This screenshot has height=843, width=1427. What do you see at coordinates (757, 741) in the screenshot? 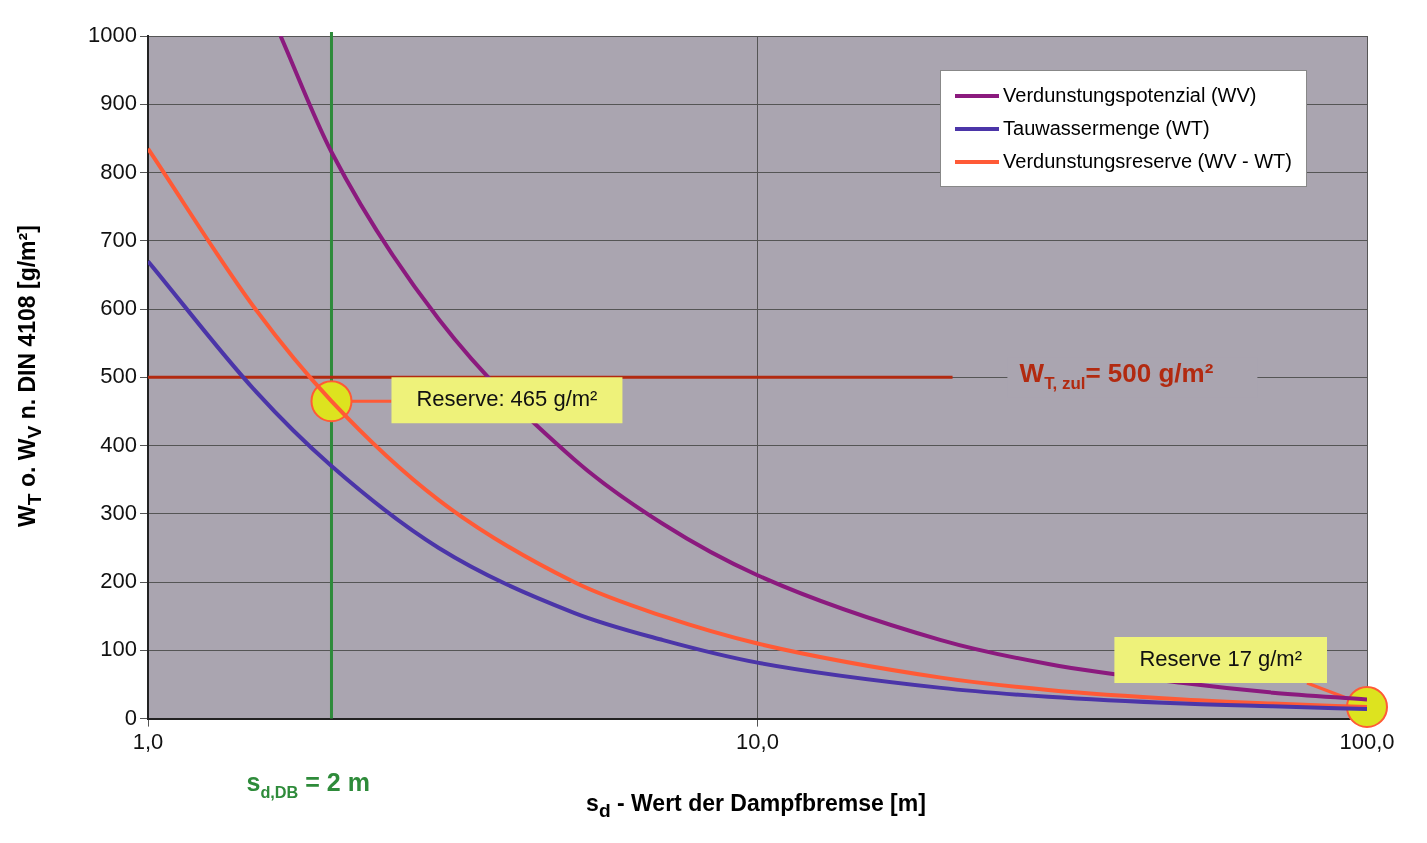
I see `x-tick-label: 10,0` at bounding box center [757, 741].